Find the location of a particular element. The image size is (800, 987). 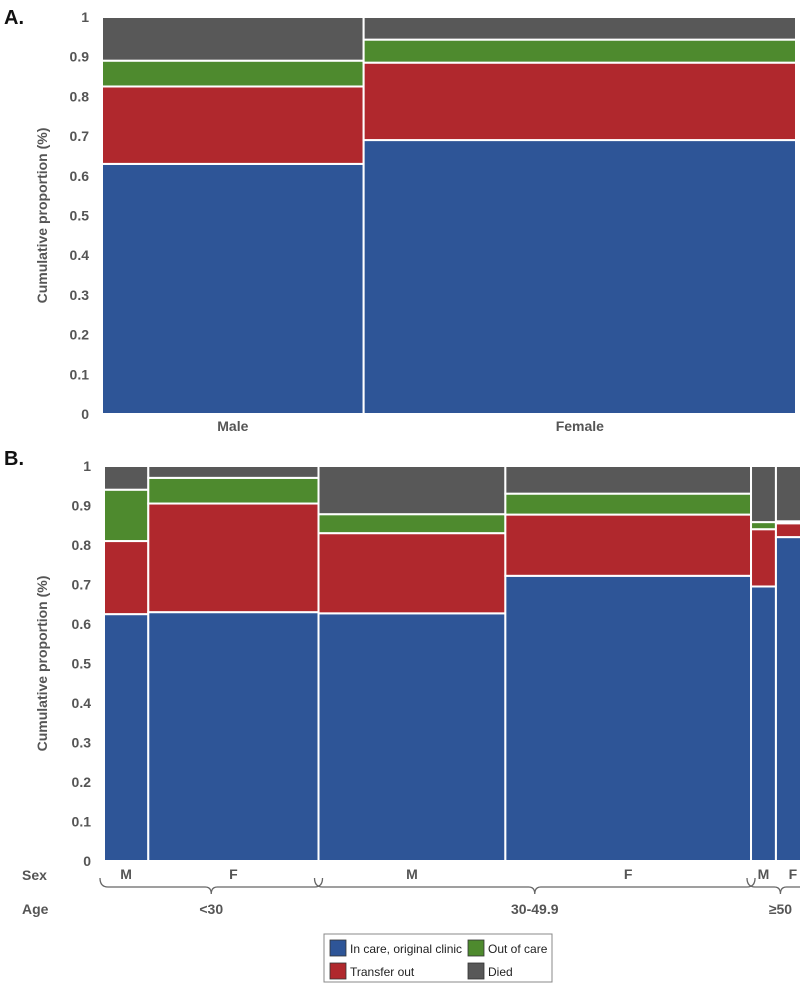

panel-label: B. is located at coordinates (14, 459).